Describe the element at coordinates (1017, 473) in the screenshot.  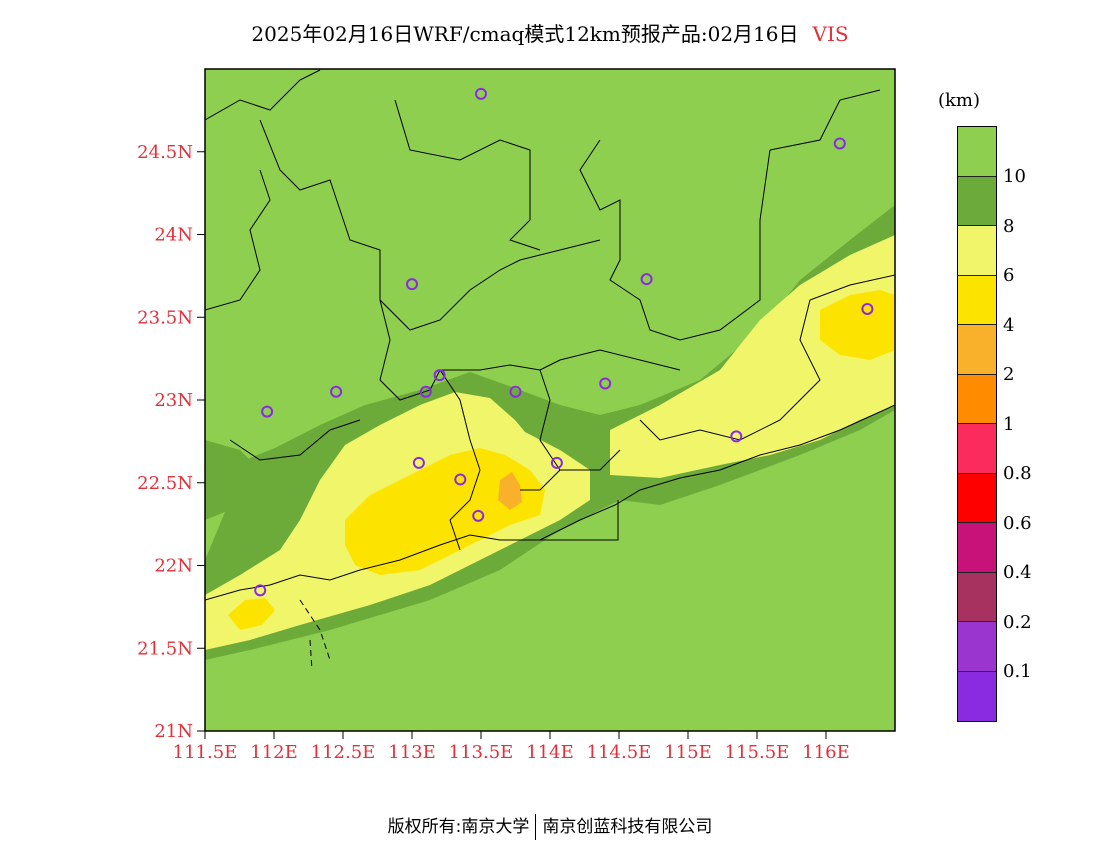
I see `colorbar-label: 0.8` at that location.